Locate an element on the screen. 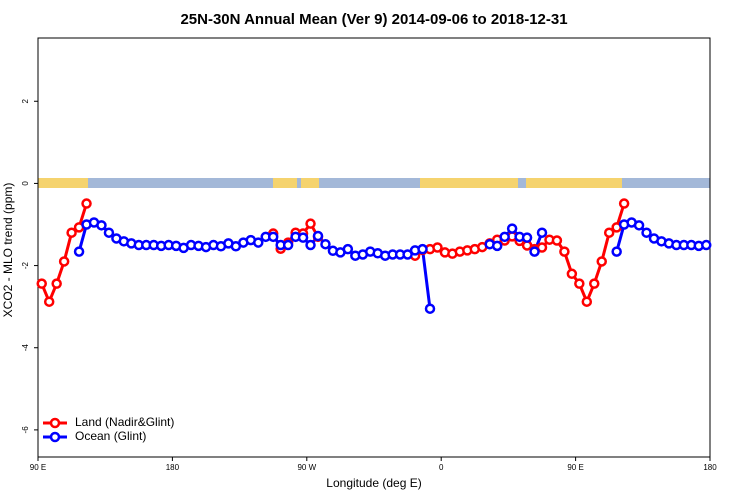 The image size is (750, 500). y-tick-label: 0 is located at coordinates (25, 183).